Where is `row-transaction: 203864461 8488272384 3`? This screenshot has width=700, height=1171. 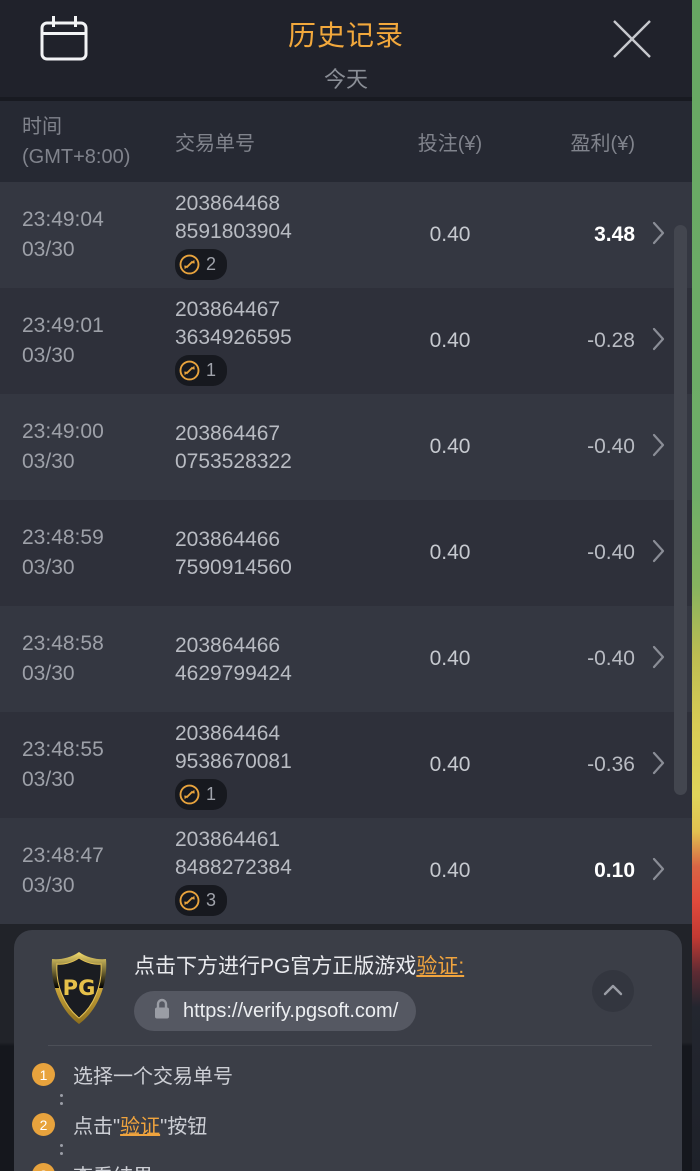 row-transaction: 203864461 8488272384 3 is located at coordinates (275, 871).